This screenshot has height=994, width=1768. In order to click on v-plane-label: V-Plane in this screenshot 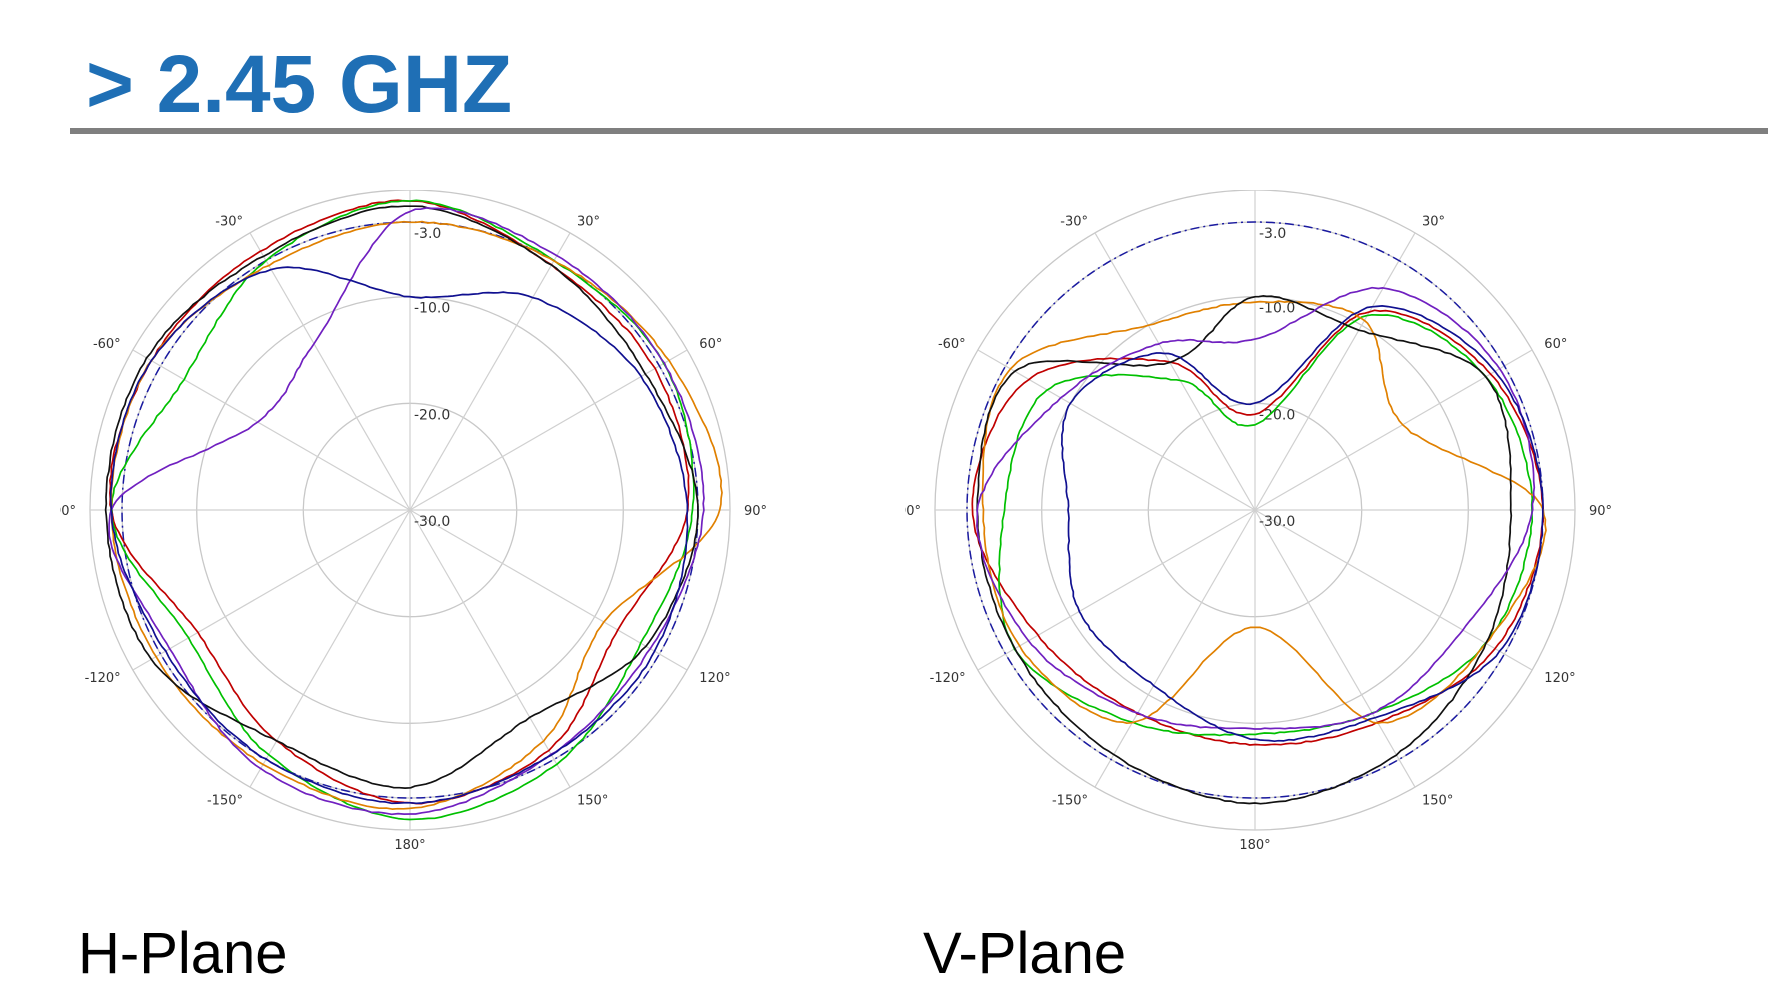, I will do `click(1025, 953)`.